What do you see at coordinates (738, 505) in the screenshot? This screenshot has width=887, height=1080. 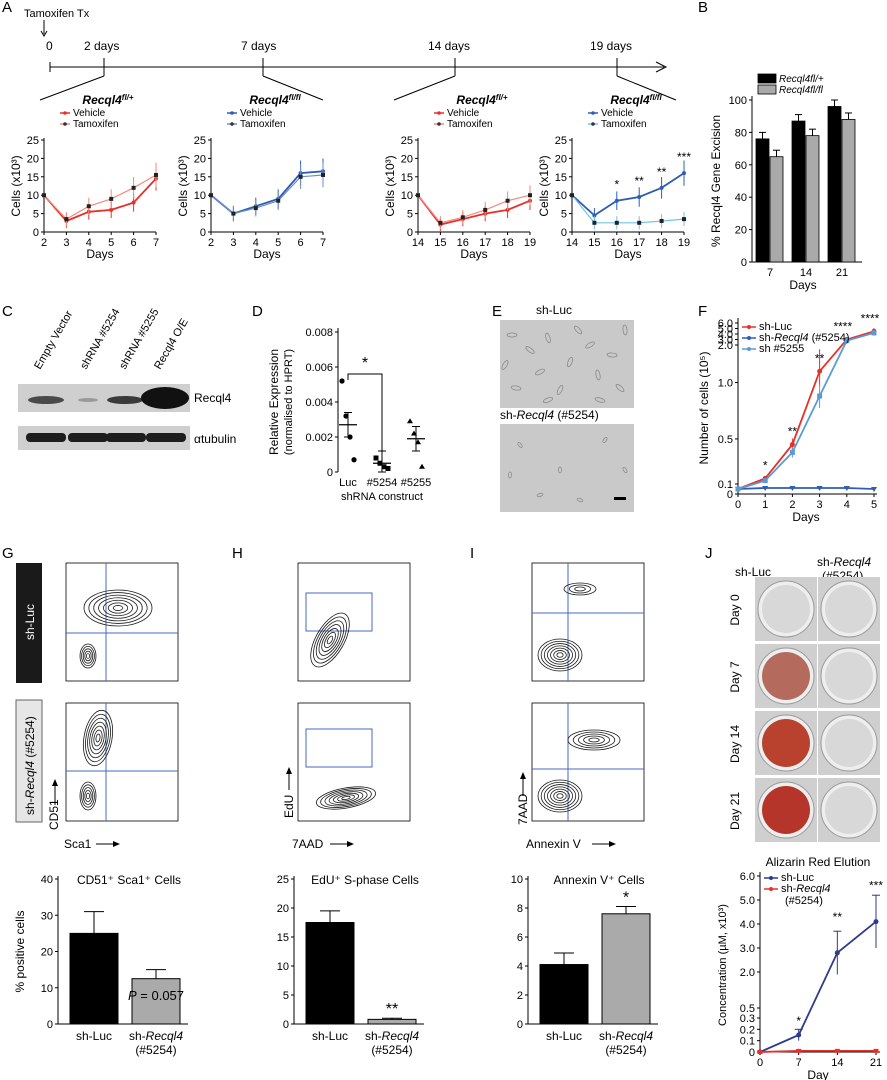 I see `x-tick-label: 0` at bounding box center [738, 505].